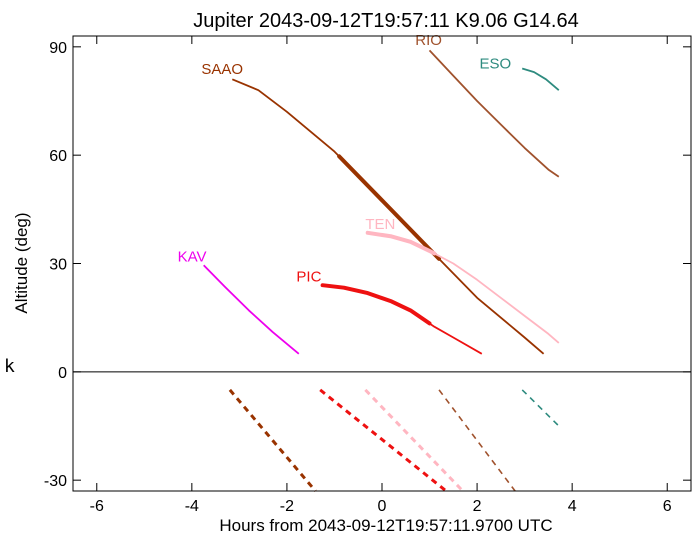  What do you see at coordinates (58, 48) in the screenshot?
I see `y-tick-label: 90` at bounding box center [58, 48].